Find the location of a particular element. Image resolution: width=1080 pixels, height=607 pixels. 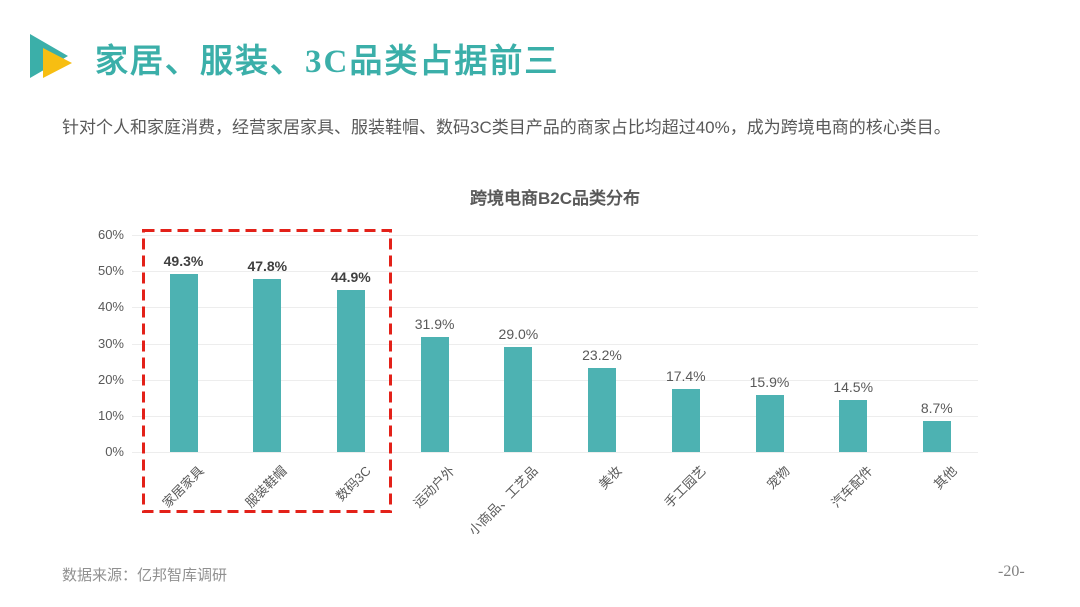

y-axis-tick: 30% is located at coordinates (110, 343).